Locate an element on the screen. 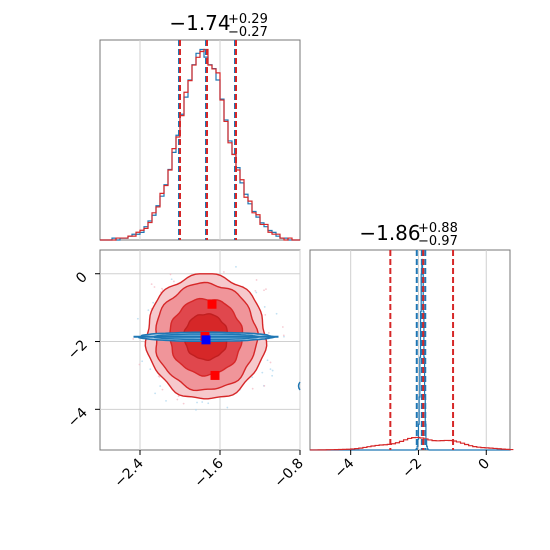  contour-y-tick-label: −2 is located at coordinates (78, 350).